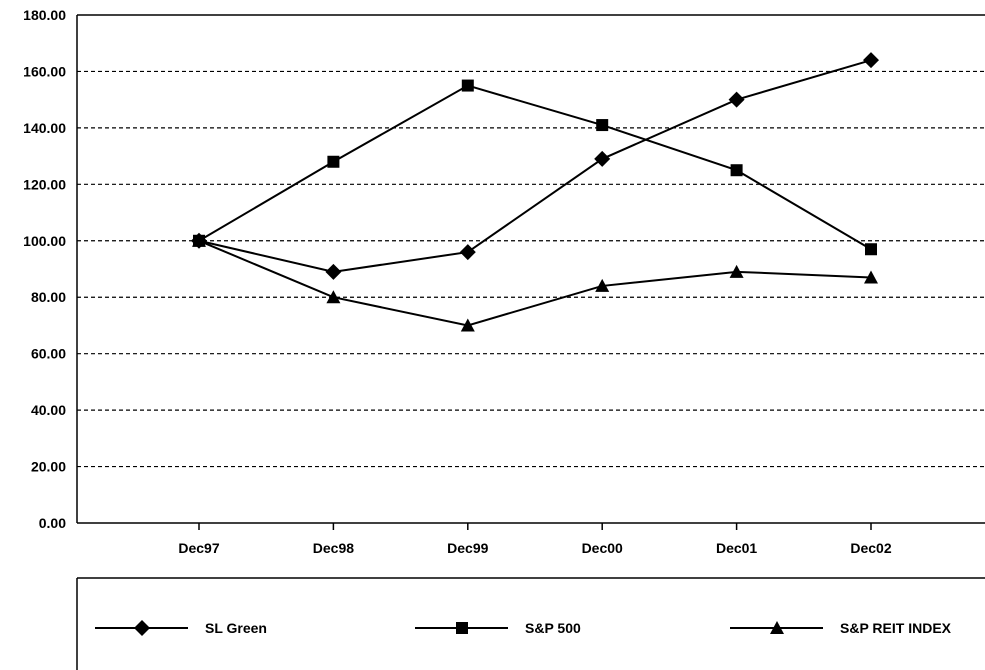  Describe the element at coordinates (52, 523) in the screenshot. I see `y-tick-label: 0.00` at that location.